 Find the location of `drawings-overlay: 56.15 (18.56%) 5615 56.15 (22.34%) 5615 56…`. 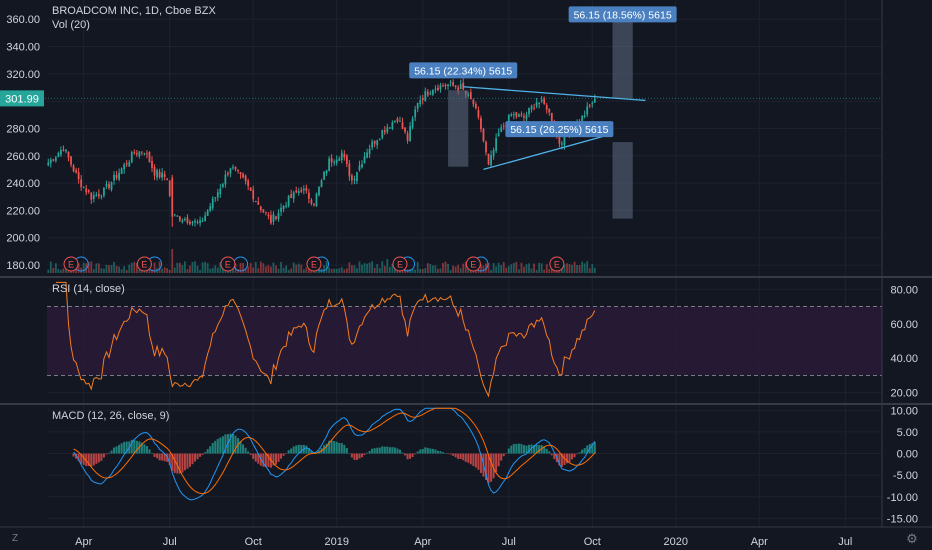

drawings-overlay: 56.15 (18.56%) 5615 56.15 (22.34%) 5615 56… is located at coordinates (543, 112).